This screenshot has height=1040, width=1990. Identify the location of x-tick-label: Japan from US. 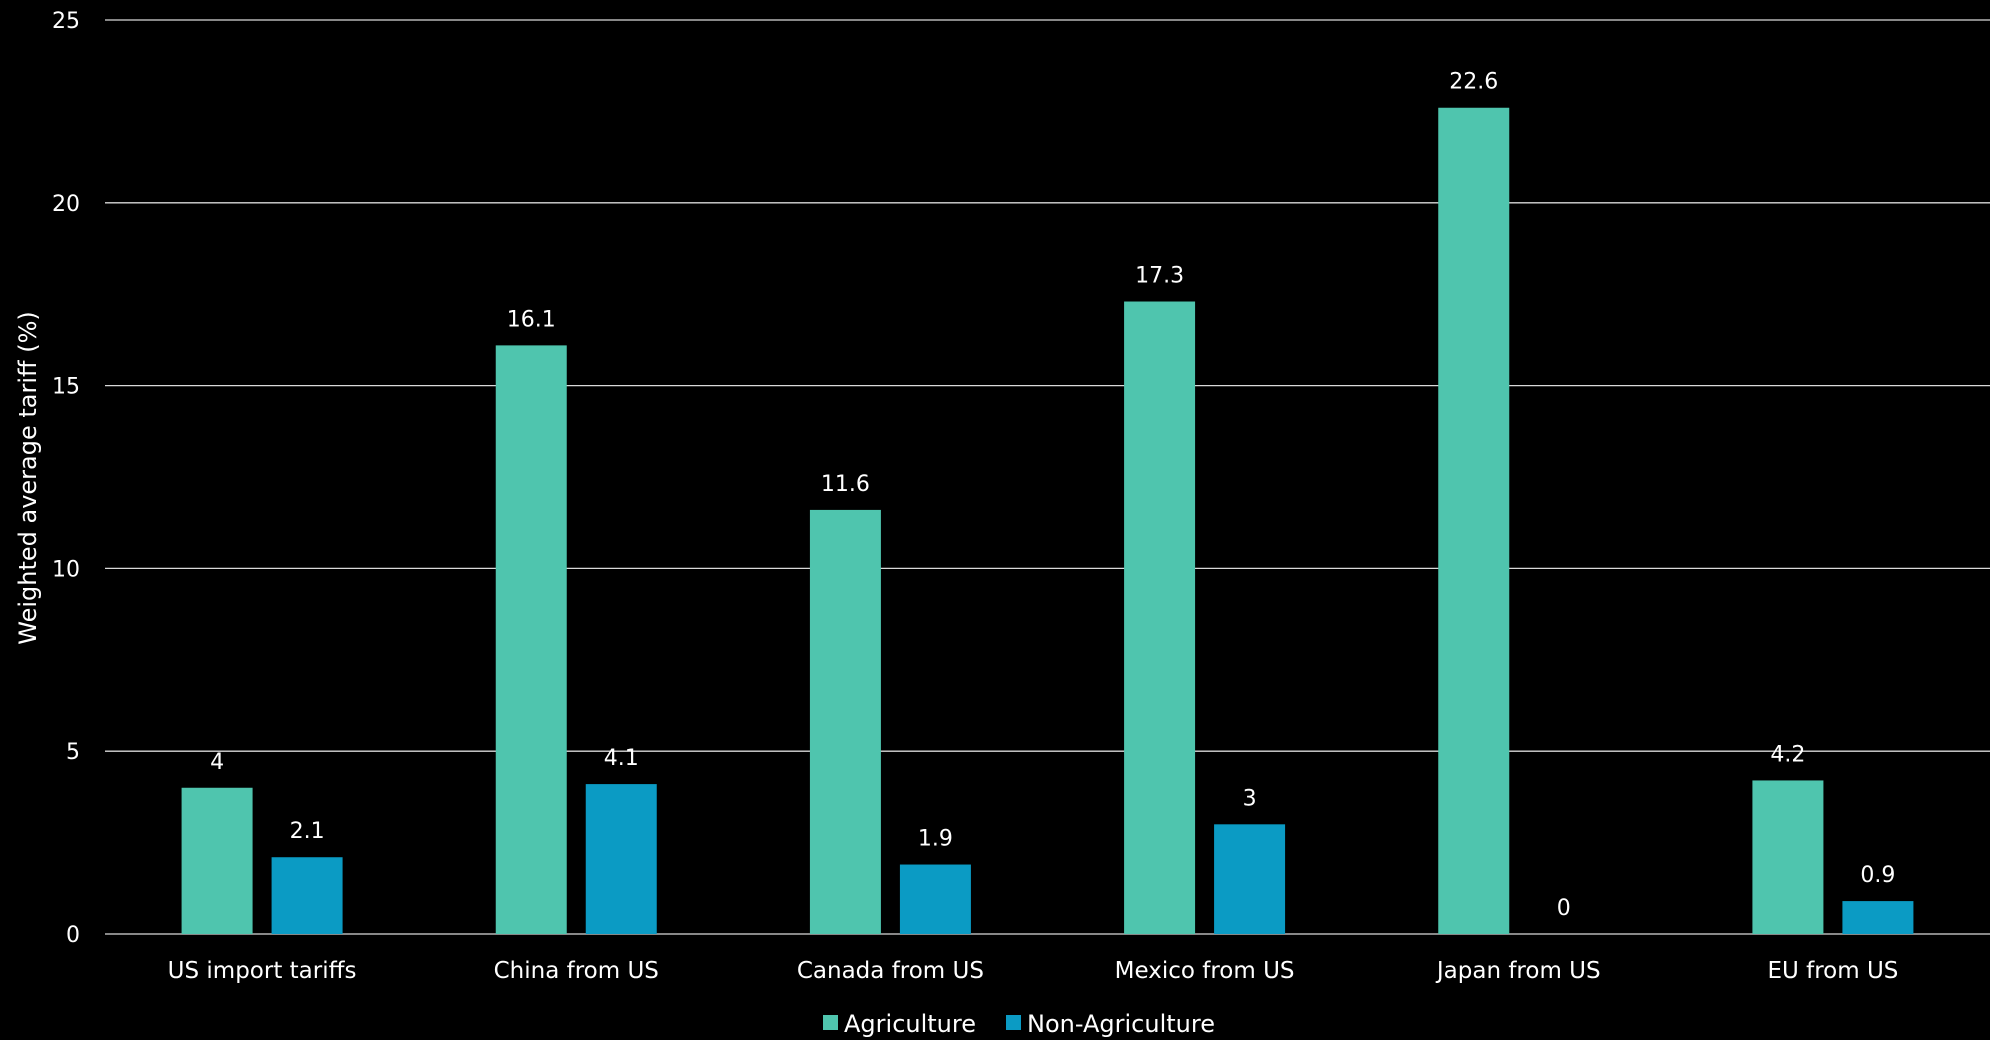
(1518, 971).